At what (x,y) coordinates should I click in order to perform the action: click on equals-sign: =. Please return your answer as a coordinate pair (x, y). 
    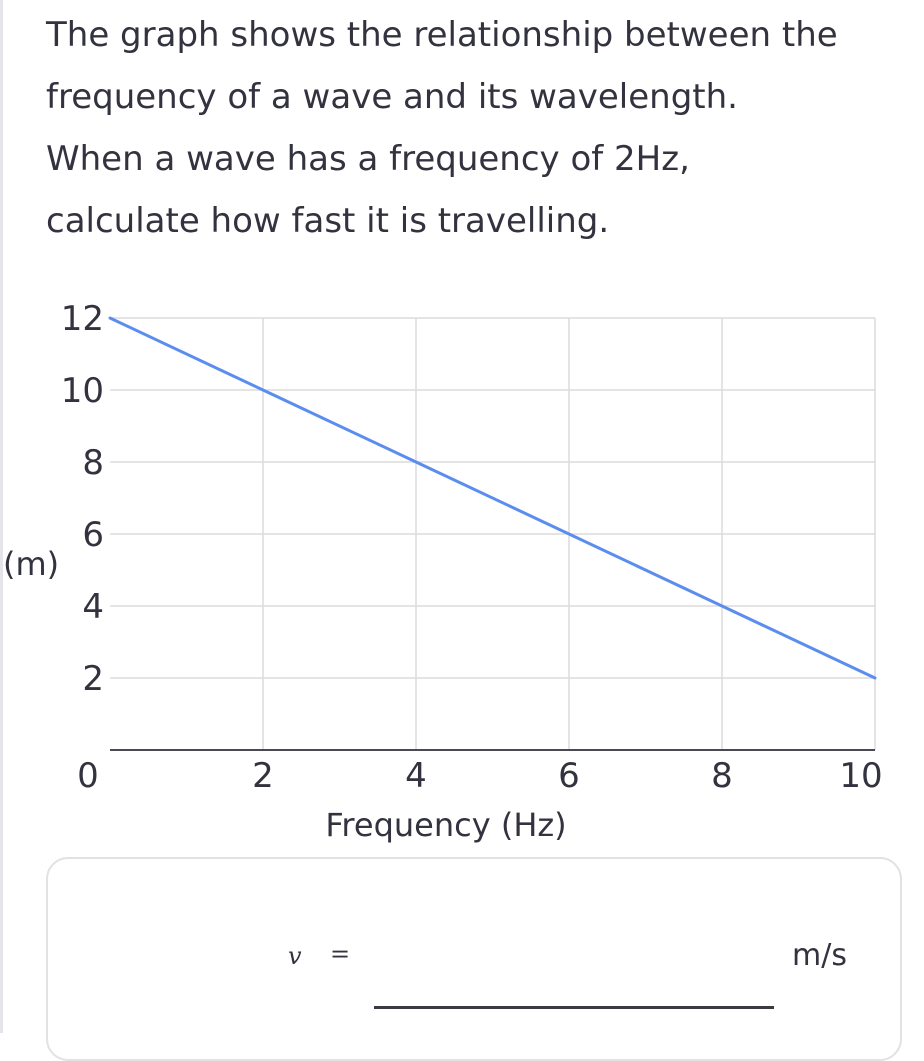
    Looking at the image, I should click on (340, 954).